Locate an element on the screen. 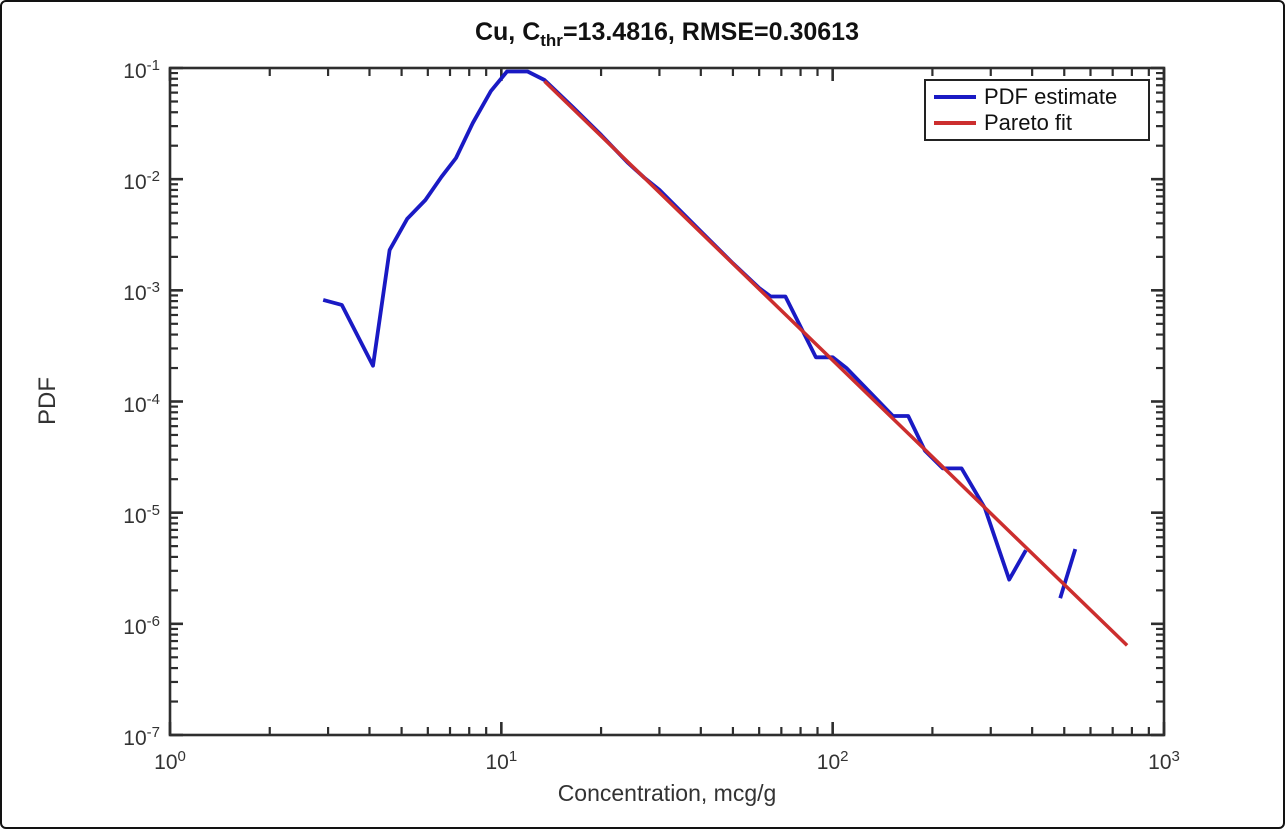 The height and width of the screenshot is (829, 1285). legend-item-pareto-fit: Pareto fit is located at coordinates (1037, 123).